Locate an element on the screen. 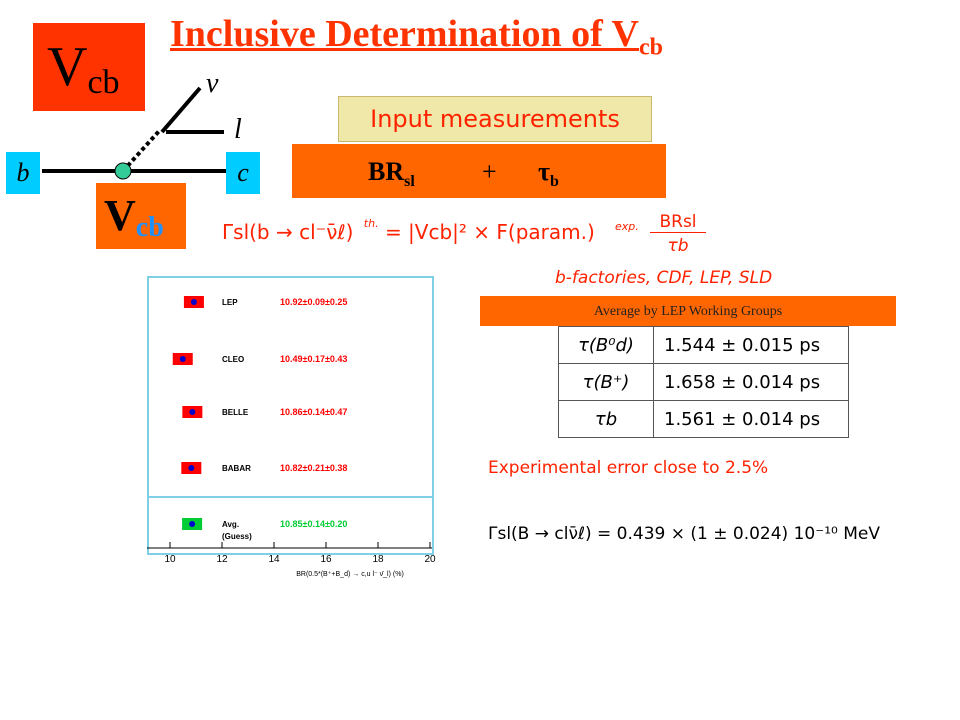  br-numerator: BRsl is located at coordinates (678, 222).